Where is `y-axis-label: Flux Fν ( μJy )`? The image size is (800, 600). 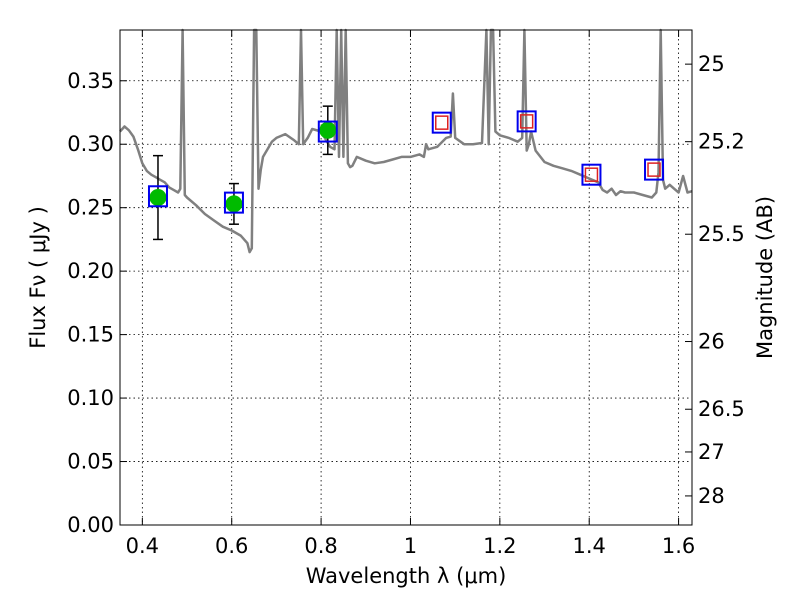 y-axis-label: Flux Fν ( μJy ) is located at coordinates (38, 277).